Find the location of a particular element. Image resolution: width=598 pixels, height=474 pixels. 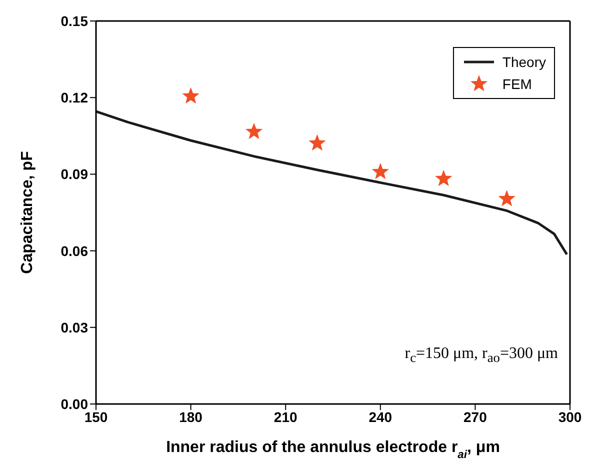

y-tick-label: 0.15 is located at coordinates (74, 20).